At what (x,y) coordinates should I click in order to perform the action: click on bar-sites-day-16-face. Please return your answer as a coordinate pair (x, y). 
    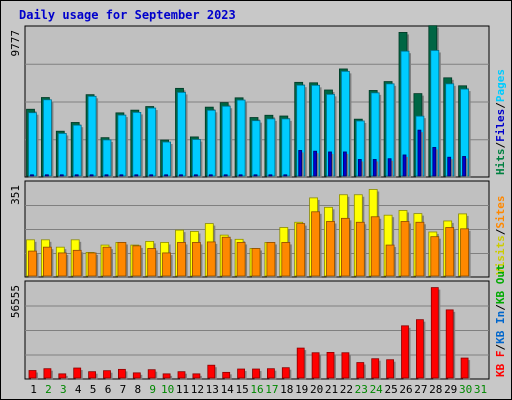
    Looking at the image, I should click on (256, 262).